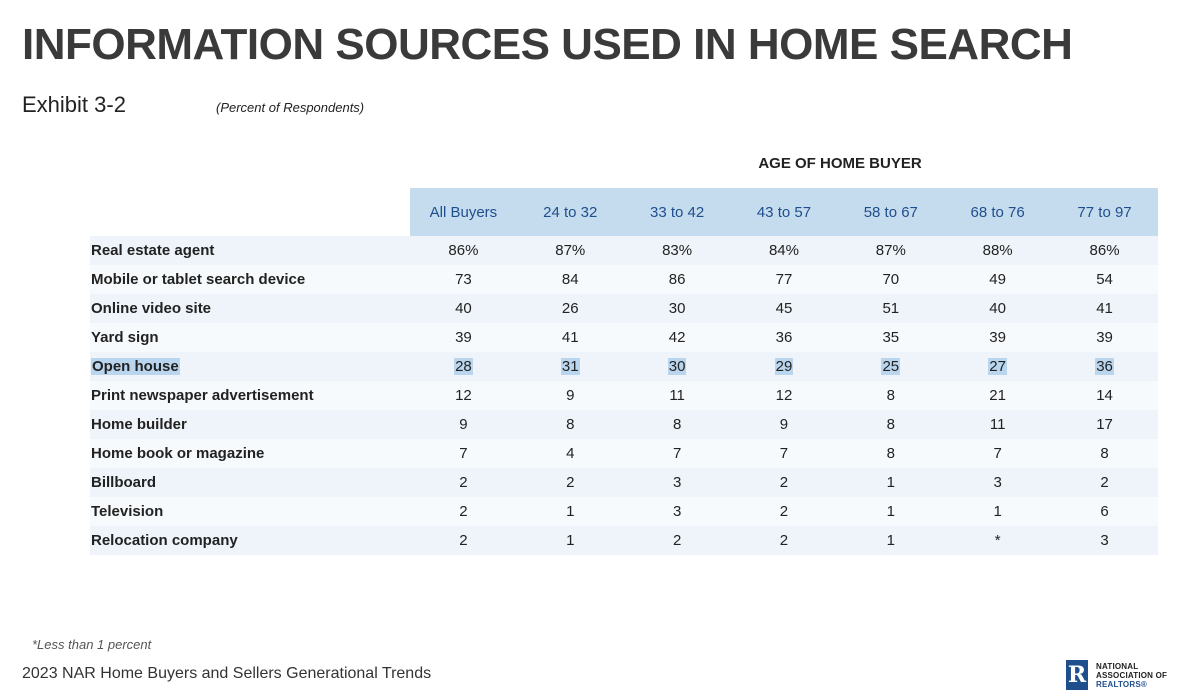  I want to click on column-header: 43 to 57, so click(784, 212).